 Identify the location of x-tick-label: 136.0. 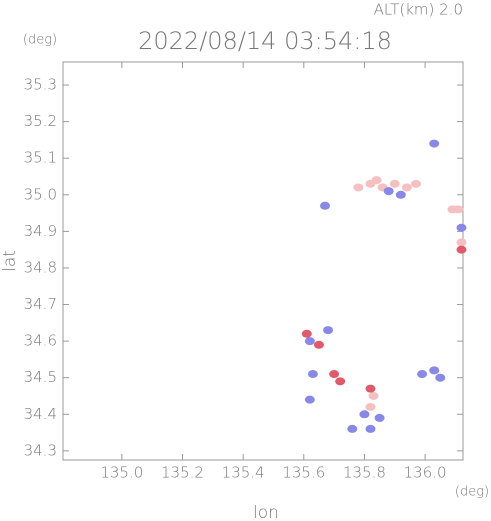
(425, 473).